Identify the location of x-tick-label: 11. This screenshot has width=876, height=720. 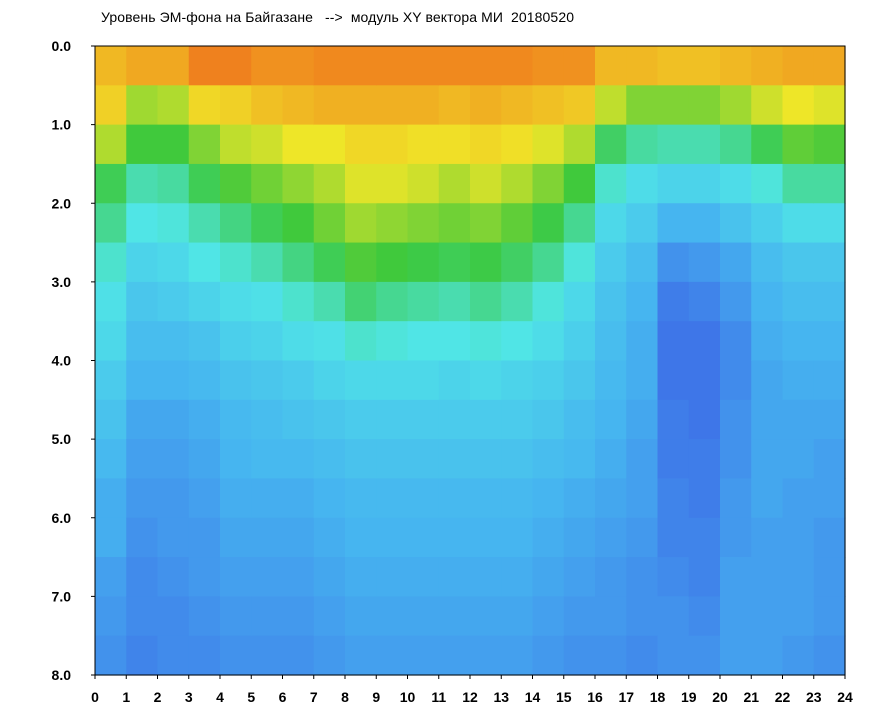
(438, 697).